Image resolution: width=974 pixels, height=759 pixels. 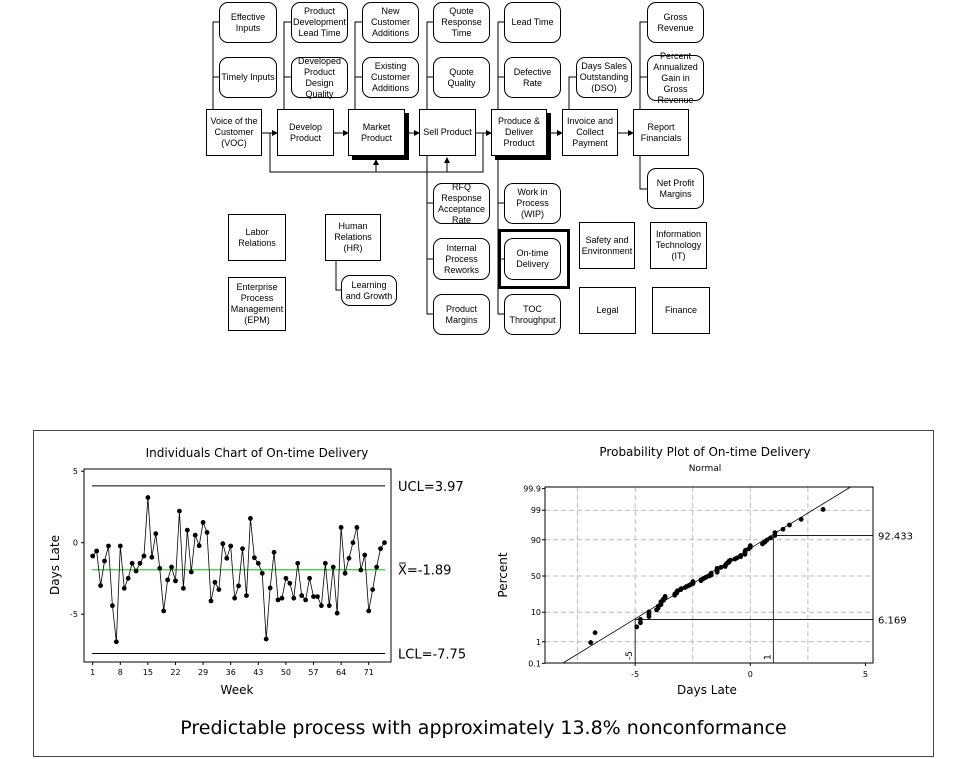 I want to click on node-product-margins: Product Margins, so click(x=461, y=314).